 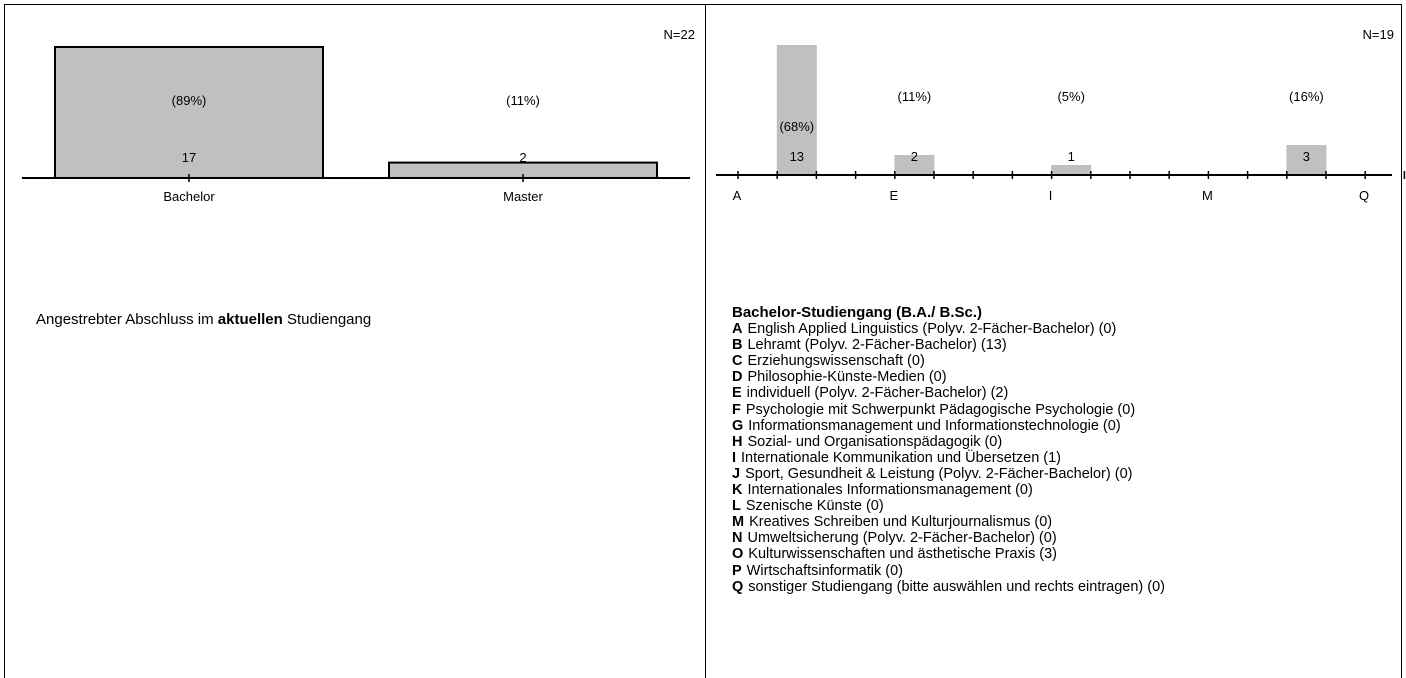 I want to click on legend-key: H, so click(x=737, y=441).